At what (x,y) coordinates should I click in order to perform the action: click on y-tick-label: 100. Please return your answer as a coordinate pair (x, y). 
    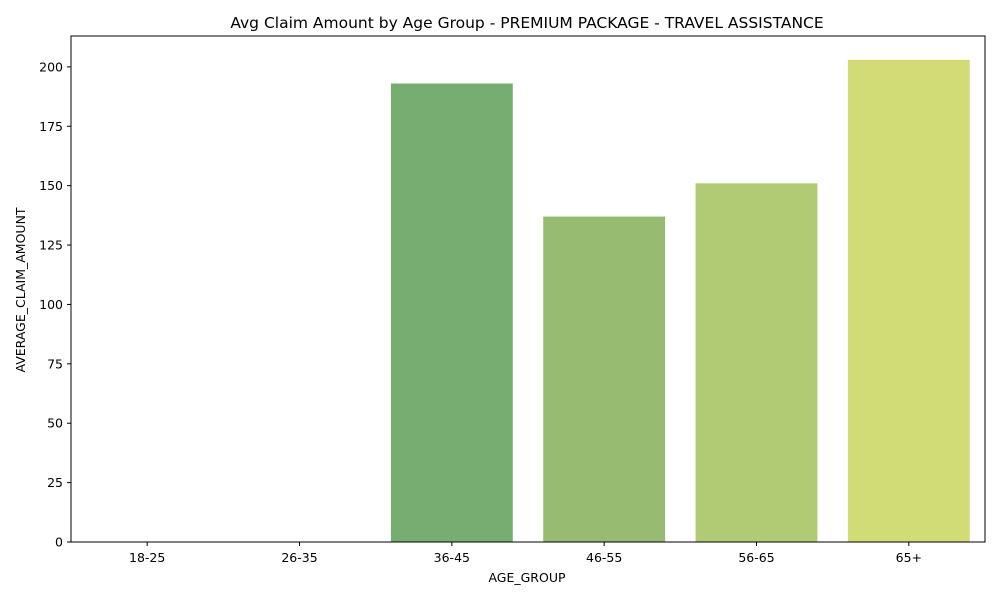
    Looking at the image, I should click on (51, 304).